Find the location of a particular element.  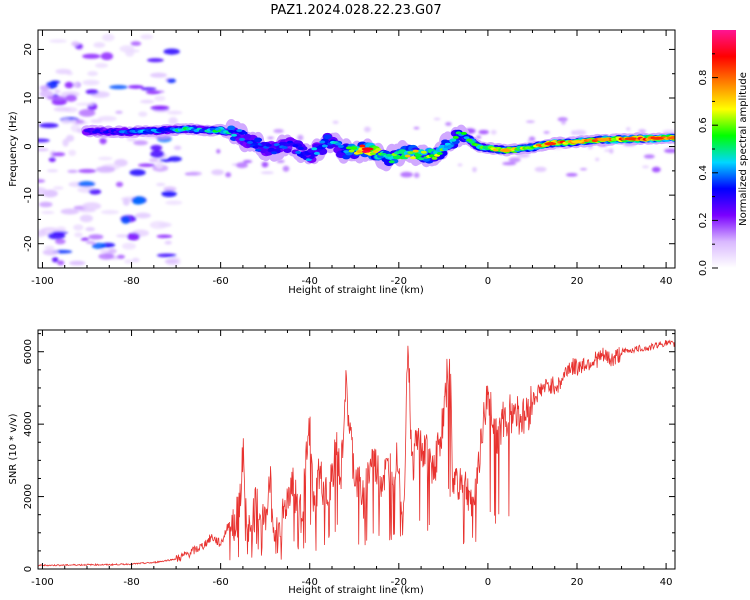

x-tick-label: -60 is located at coordinates (220, 582).